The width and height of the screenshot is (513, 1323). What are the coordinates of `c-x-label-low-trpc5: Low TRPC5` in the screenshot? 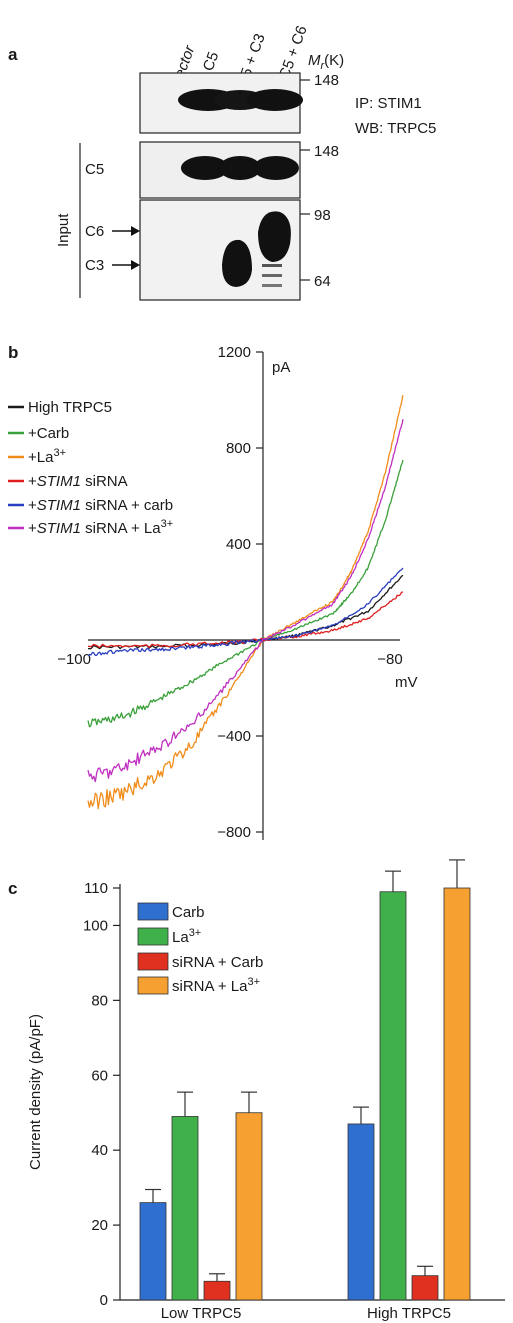 It's located at (201, 1313).